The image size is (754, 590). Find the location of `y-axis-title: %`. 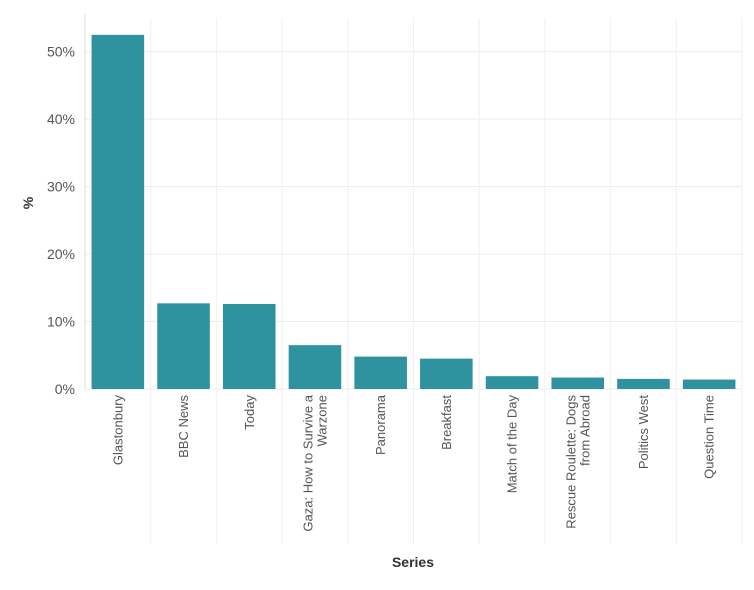

y-axis-title: % is located at coordinates (28, 202).